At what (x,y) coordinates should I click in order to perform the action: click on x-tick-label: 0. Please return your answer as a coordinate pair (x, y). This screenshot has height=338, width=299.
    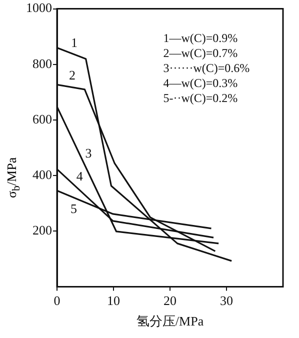
    Looking at the image, I should click on (57, 300).